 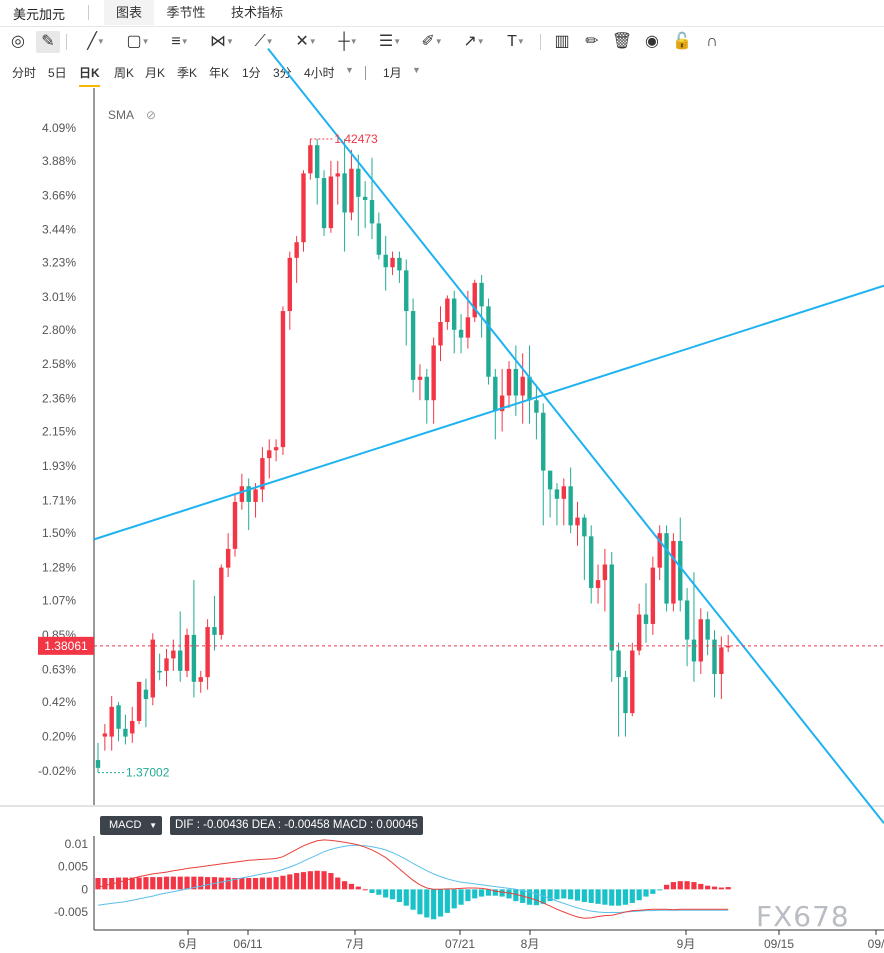 What do you see at coordinates (652, 41) in the screenshot?
I see `eye-icon: ◉` at bounding box center [652, 41].